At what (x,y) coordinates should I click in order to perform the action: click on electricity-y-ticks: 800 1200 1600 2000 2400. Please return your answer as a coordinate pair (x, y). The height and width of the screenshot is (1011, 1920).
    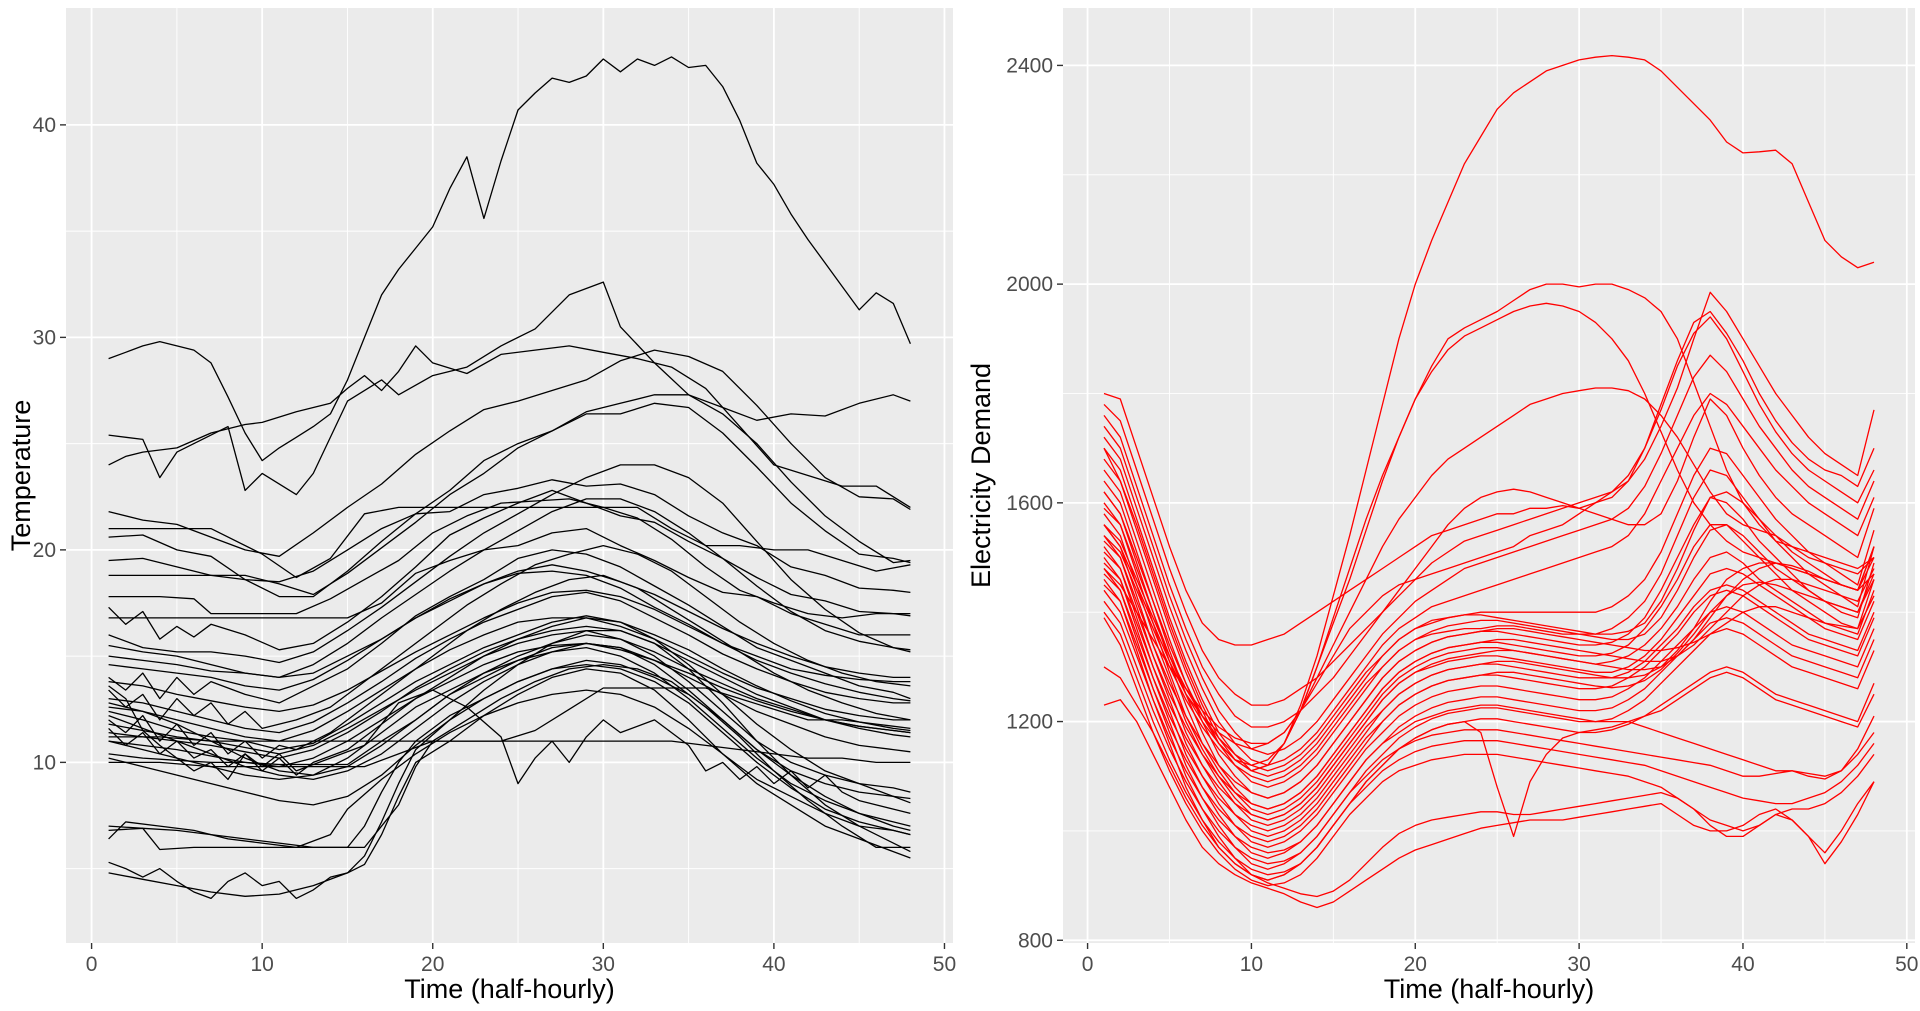
    Looking at the image, I should click on (1034, 503).